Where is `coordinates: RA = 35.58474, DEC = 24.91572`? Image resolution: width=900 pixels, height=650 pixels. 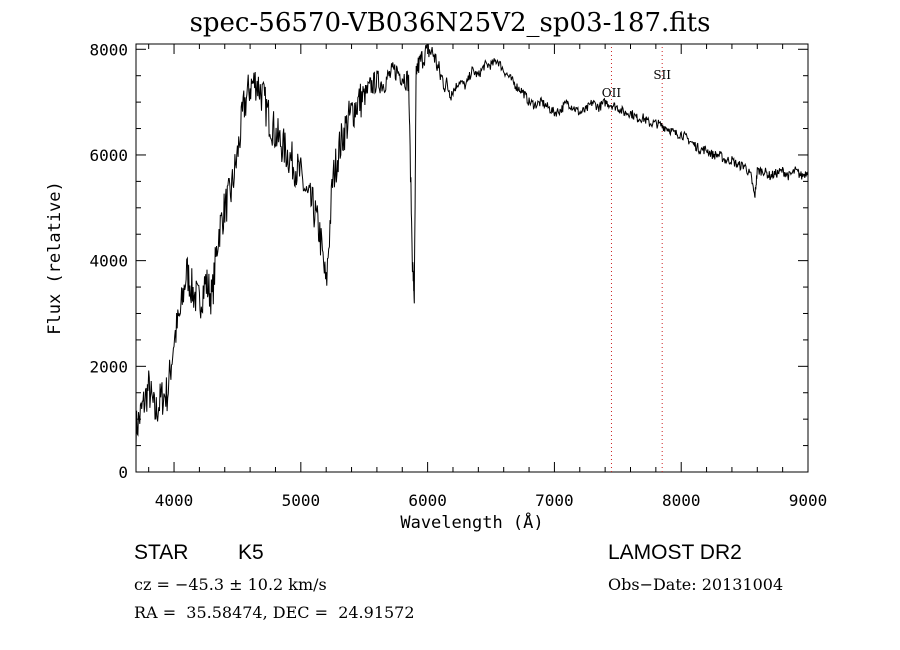
coordinates: RA = 35.58474, DEC = 24.91572 is located at coordinates (274, 612).